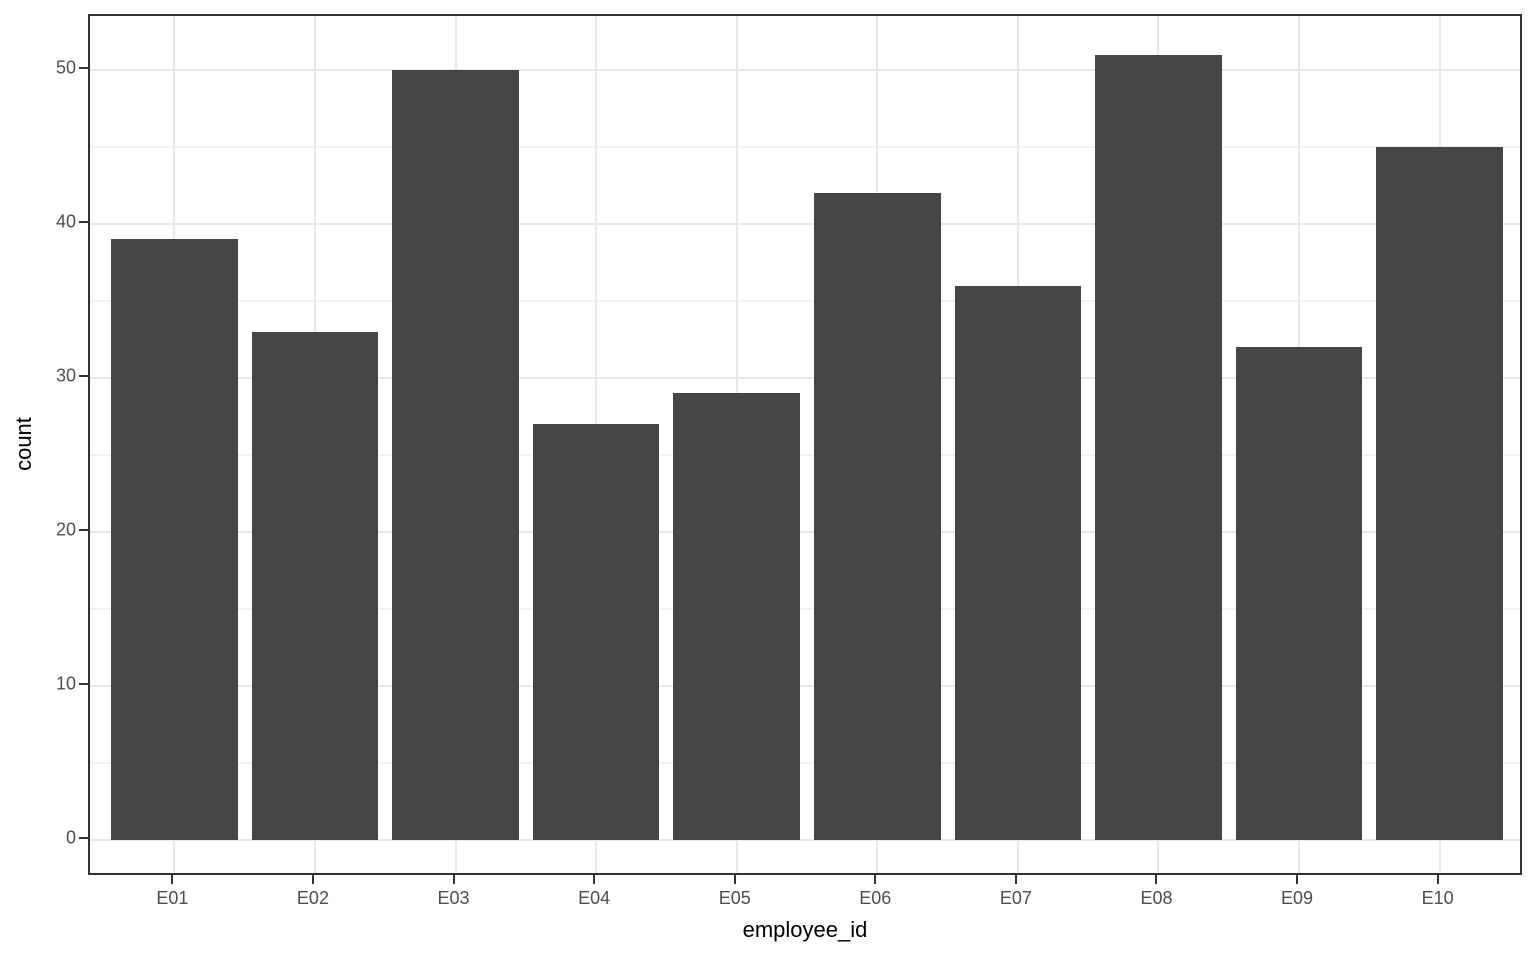  Describe the element at coordinates (172, 898) in the screenshot. I see `x-tick-label-E01: E01` at that location.